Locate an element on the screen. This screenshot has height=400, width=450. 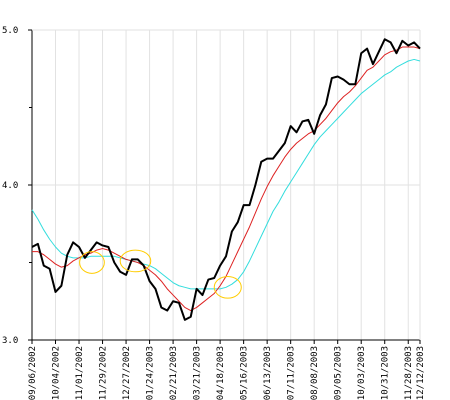
annotations is located at coordinates (160, 274).